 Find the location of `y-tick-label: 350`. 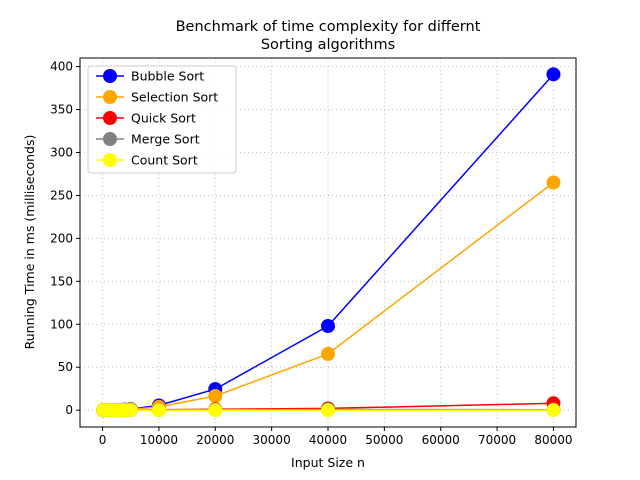

y-tick-label: 350 is located at coordinates (61, 110).